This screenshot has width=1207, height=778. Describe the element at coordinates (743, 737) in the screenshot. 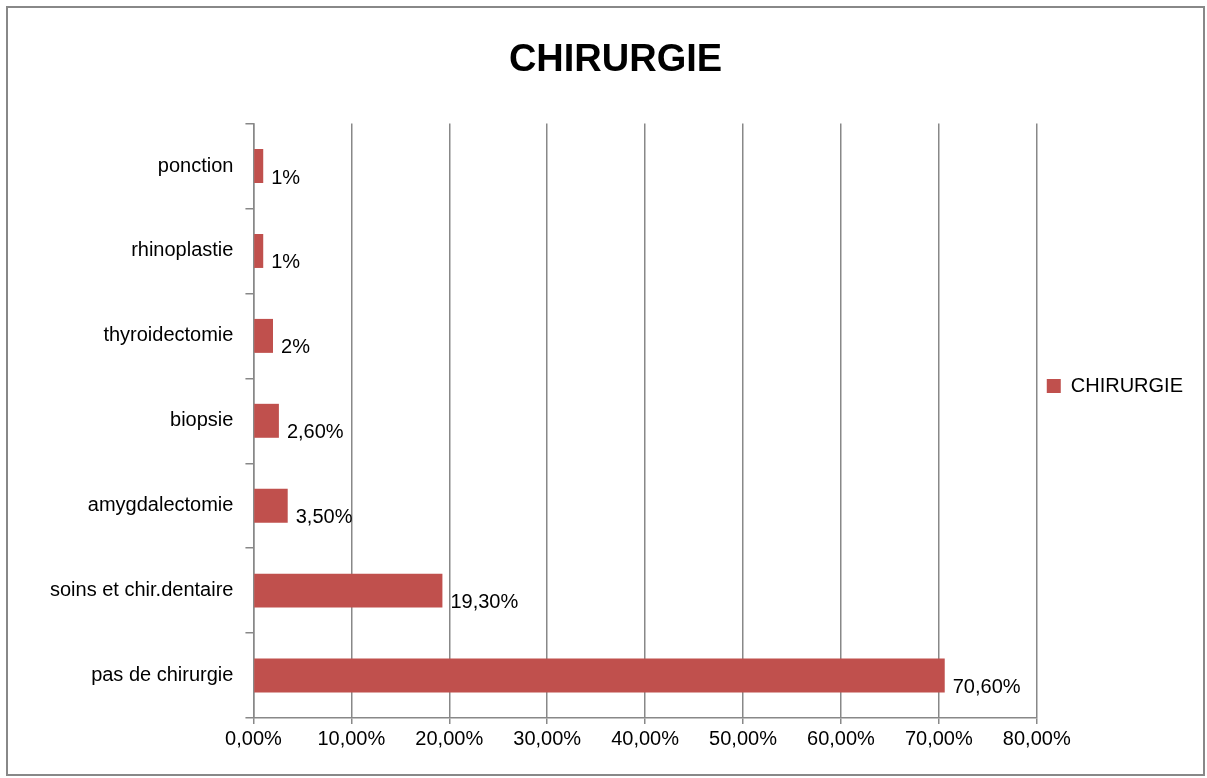

I see `x-tick-label: 50,00%` at that location.